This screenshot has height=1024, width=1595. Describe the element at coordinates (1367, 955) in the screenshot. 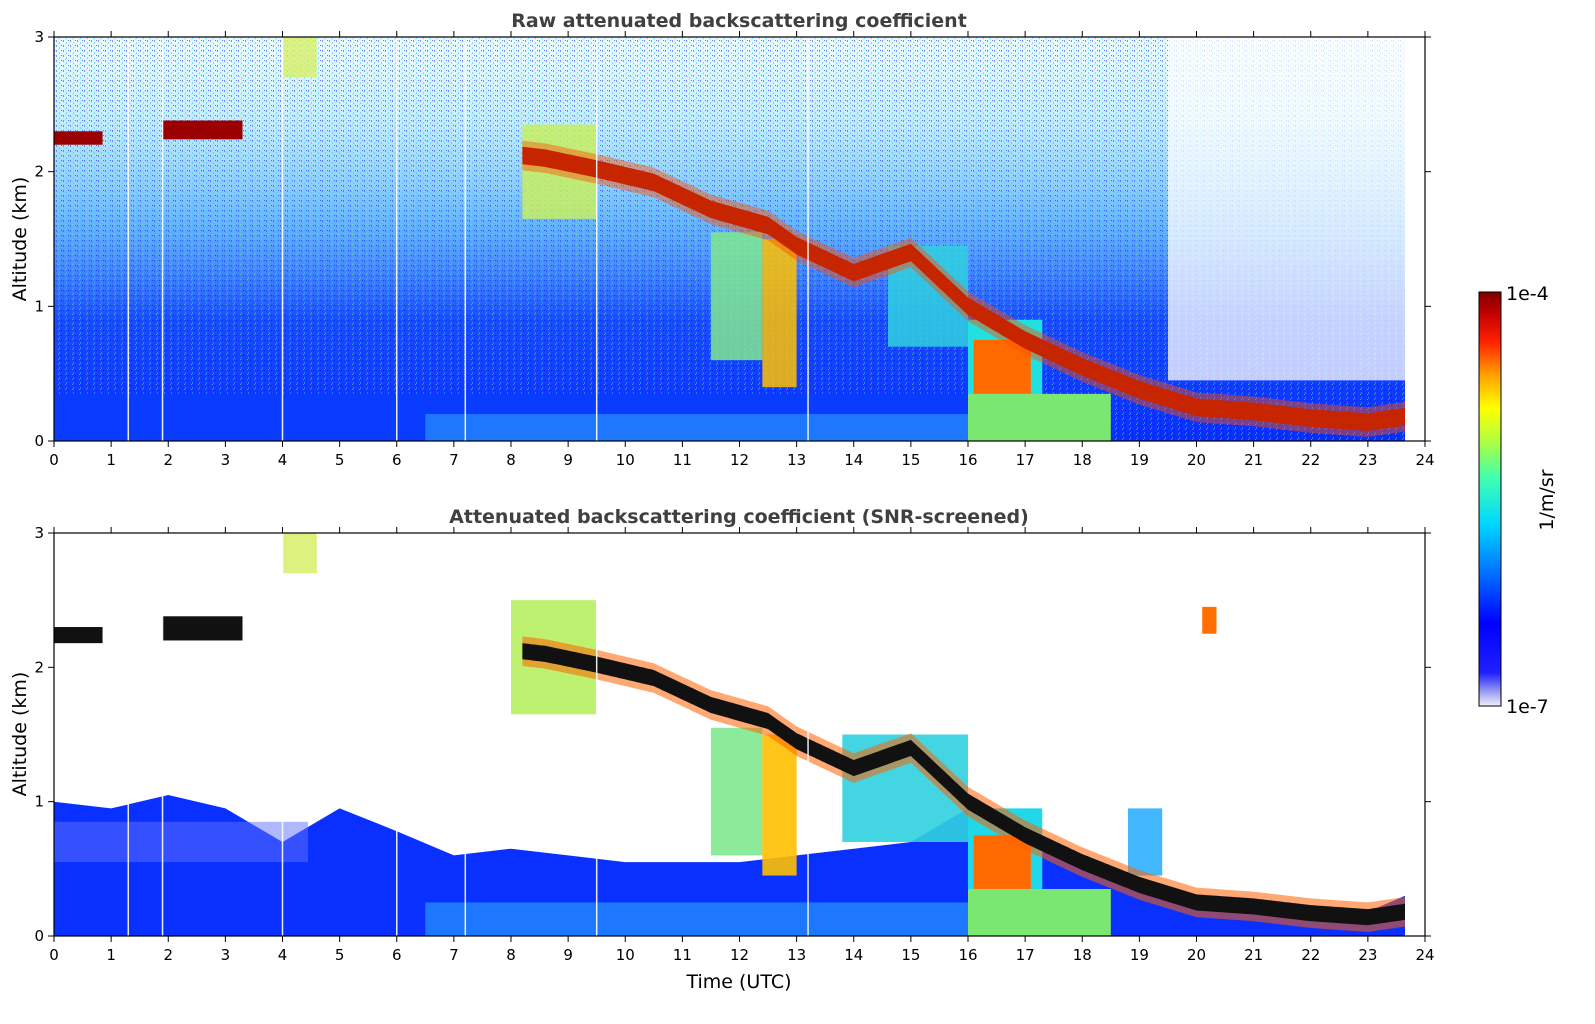

I see `screened-x-tick-label: 23` at that location.